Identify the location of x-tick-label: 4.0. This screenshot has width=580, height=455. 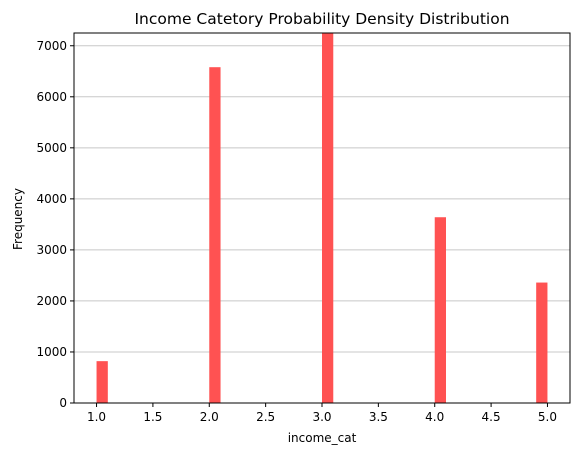
(434, 417).